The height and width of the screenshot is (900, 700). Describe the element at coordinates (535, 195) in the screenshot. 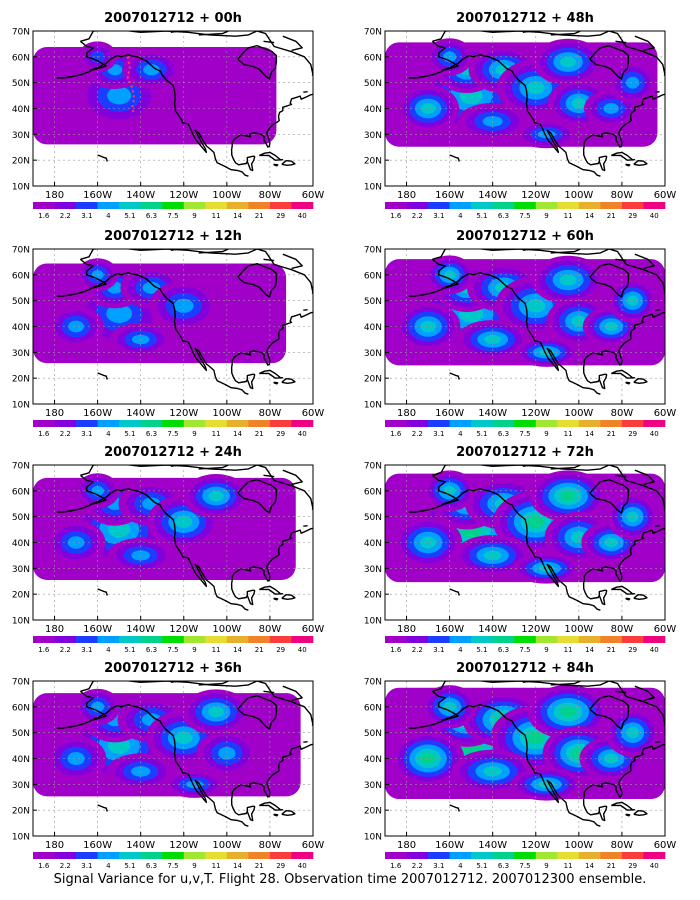

I see `lon-tick-label: 120W` at that location.